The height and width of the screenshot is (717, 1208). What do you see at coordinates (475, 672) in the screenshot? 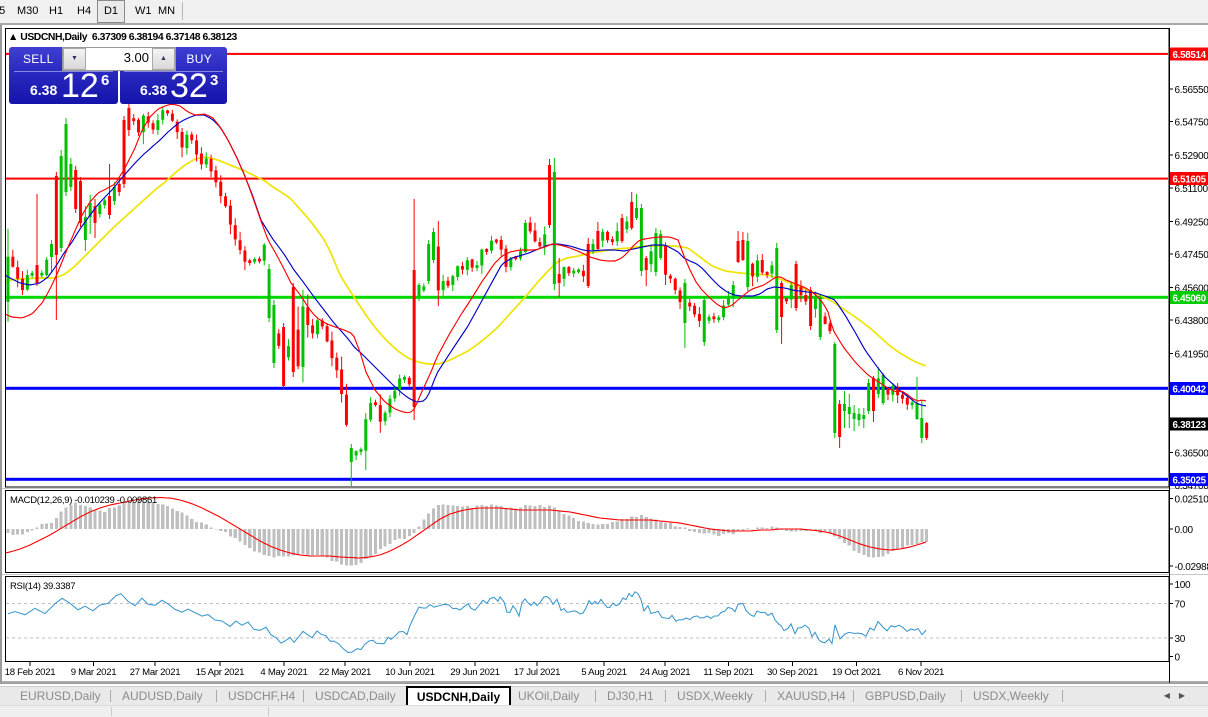
I see `svg-text: 29 Jun 2021` at bounding box center [475, 672].